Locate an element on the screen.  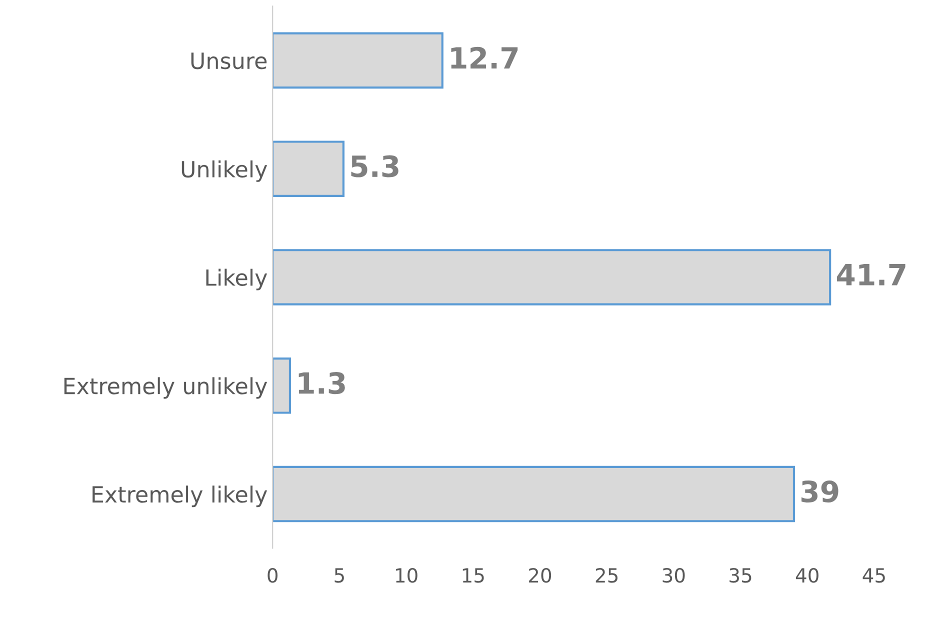
x-tick-label: 35 is located at coordinates (741, 575).